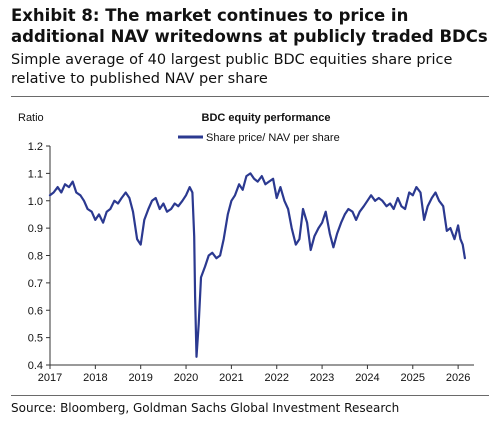  What do you see at coordinates (35, 366) in the screenshot?
I see `y-tick-label: 0.4` at bounding box center [35, 366].